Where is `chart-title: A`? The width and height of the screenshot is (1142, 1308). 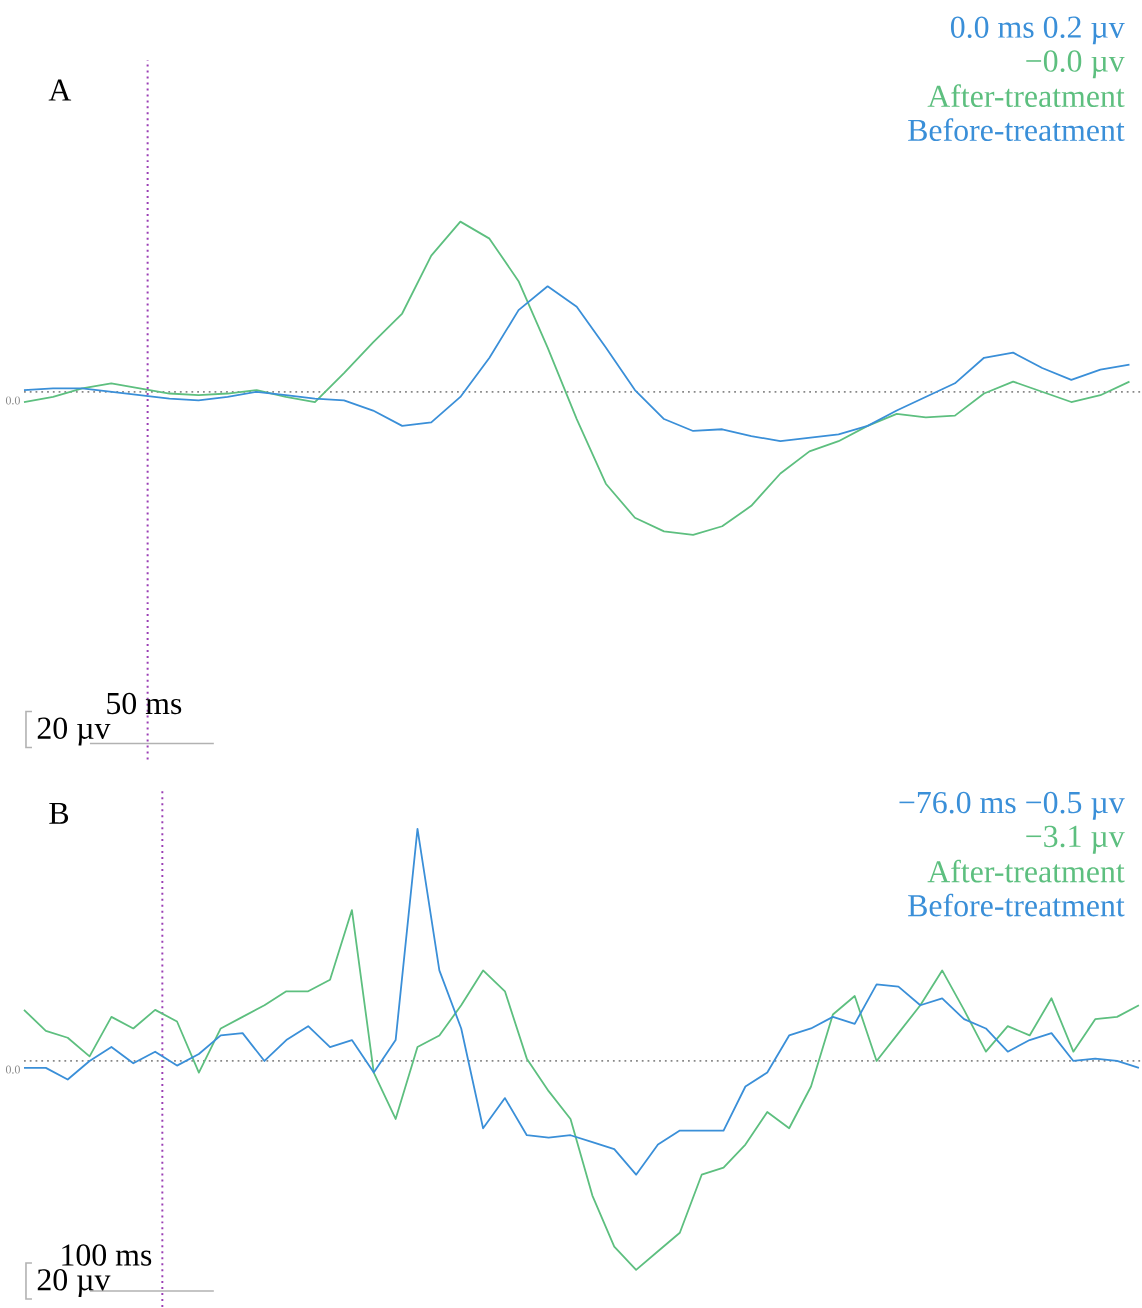
chart-title: A is located at coordinates (60, 90).